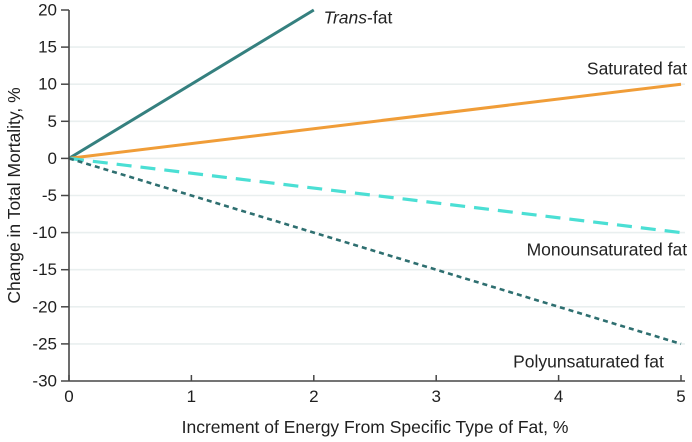  Describe the element at coordinates (44, 269) in the screenshot. I see `y-tick-label: -15` at that location.